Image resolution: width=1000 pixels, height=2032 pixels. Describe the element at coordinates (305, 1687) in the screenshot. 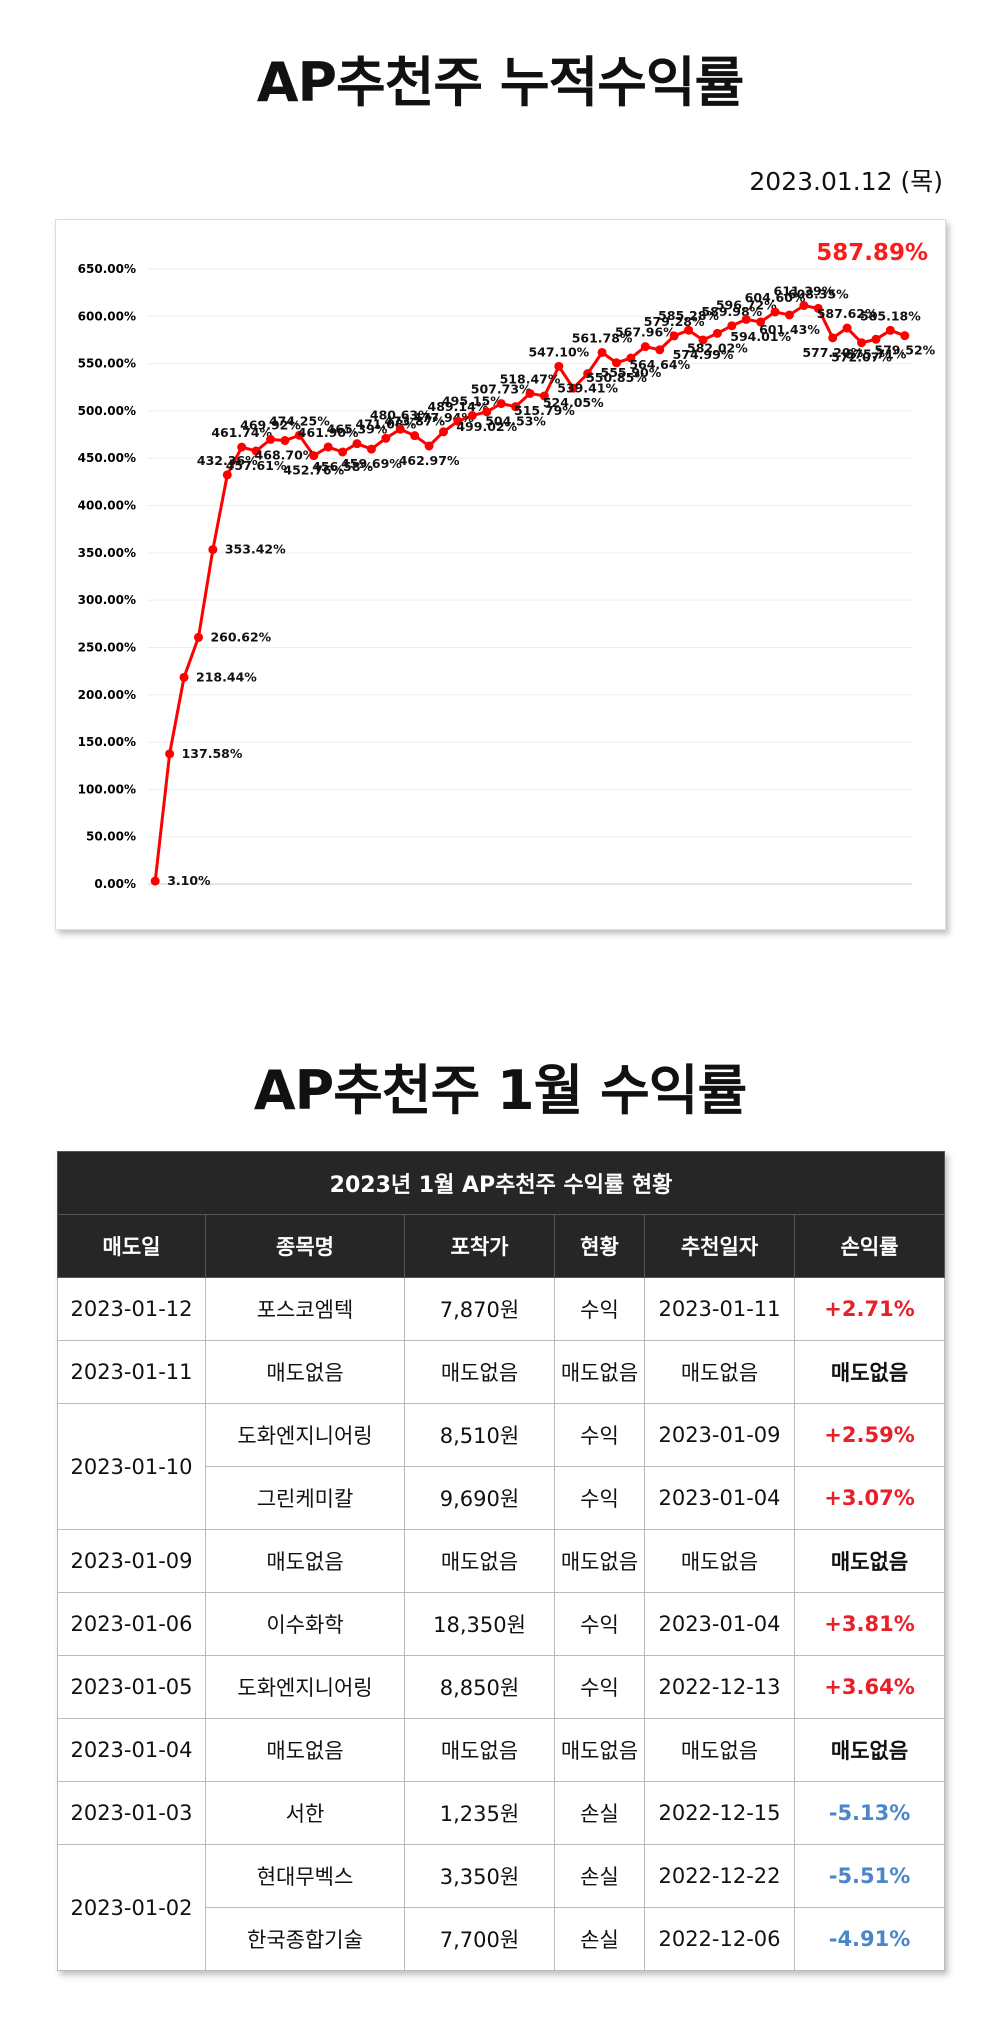

I see `cell: 도화엔지니어링` at that location.